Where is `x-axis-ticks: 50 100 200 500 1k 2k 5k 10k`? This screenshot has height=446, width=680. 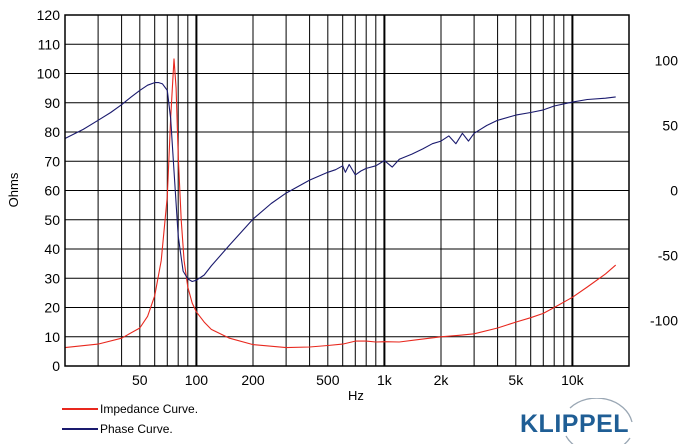
x-axis-ticks: 50 100 200 500 1k 2k 5k 10k is located at coordinates (358, 380).